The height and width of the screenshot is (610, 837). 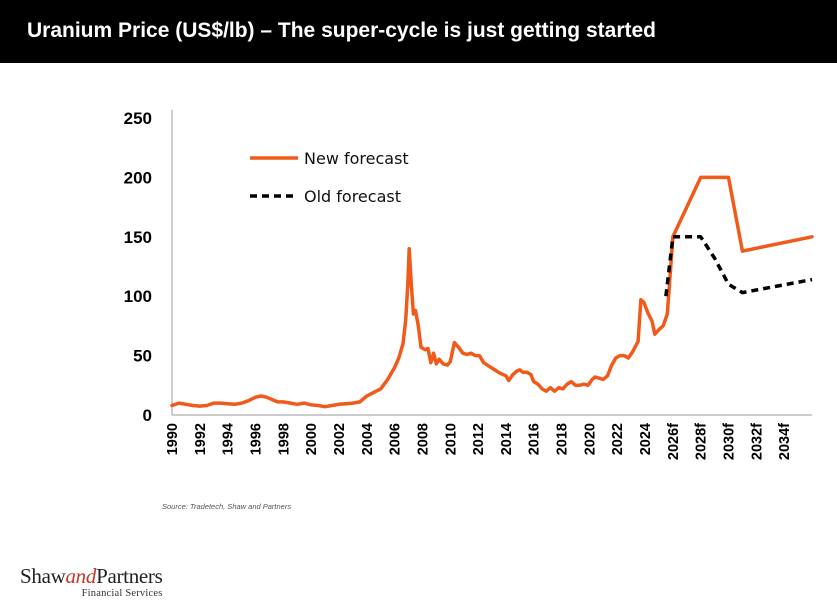 I want to click on x-tick-label: 1990, so click(x=173, y=439).